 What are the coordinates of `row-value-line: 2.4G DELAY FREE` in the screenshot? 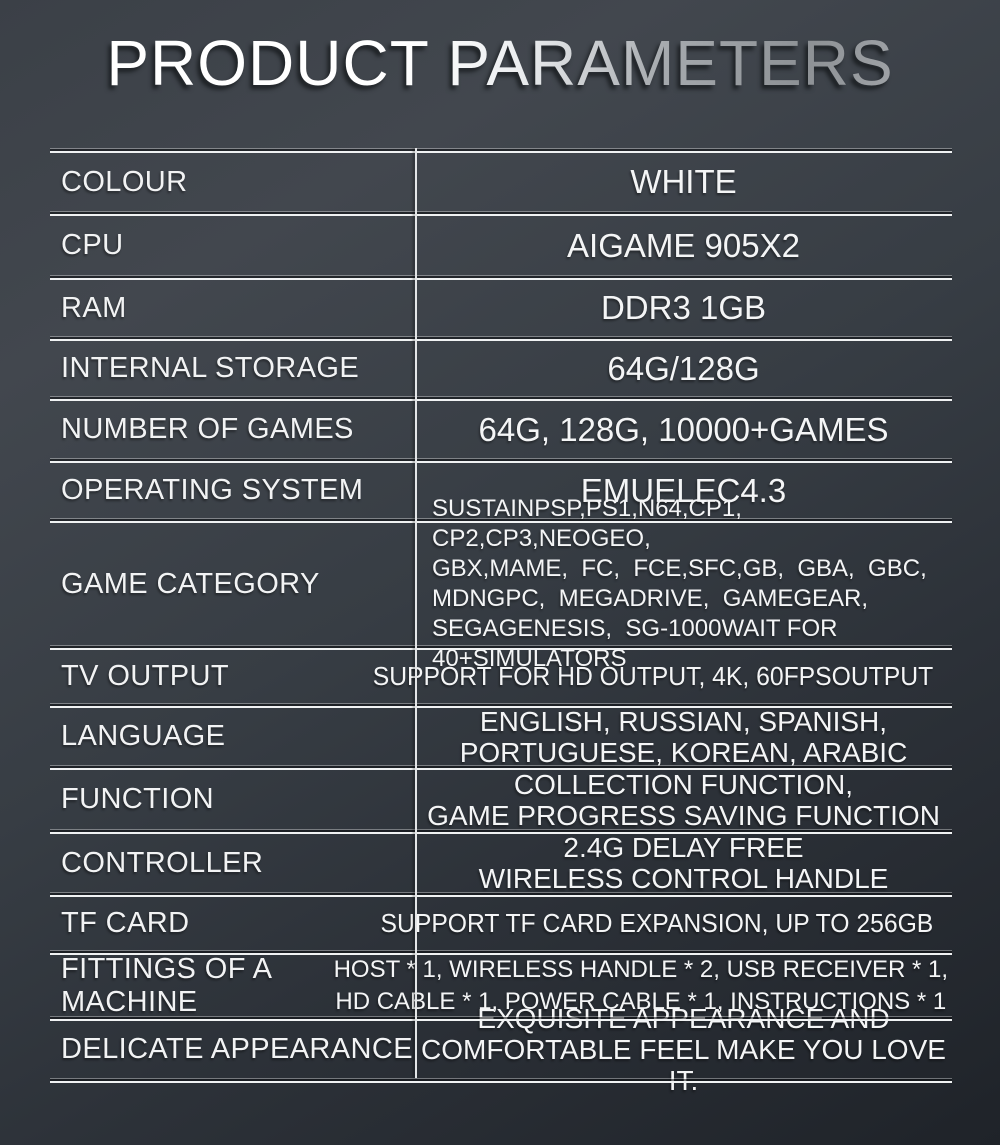 It's located at (683, 847).